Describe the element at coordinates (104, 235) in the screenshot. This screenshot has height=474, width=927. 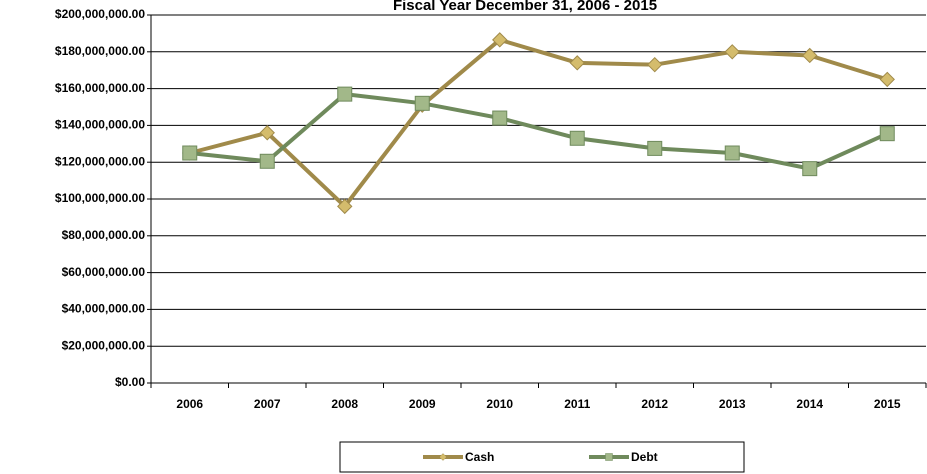
I see `y-tick-label: $80,000,000.00` at that location.